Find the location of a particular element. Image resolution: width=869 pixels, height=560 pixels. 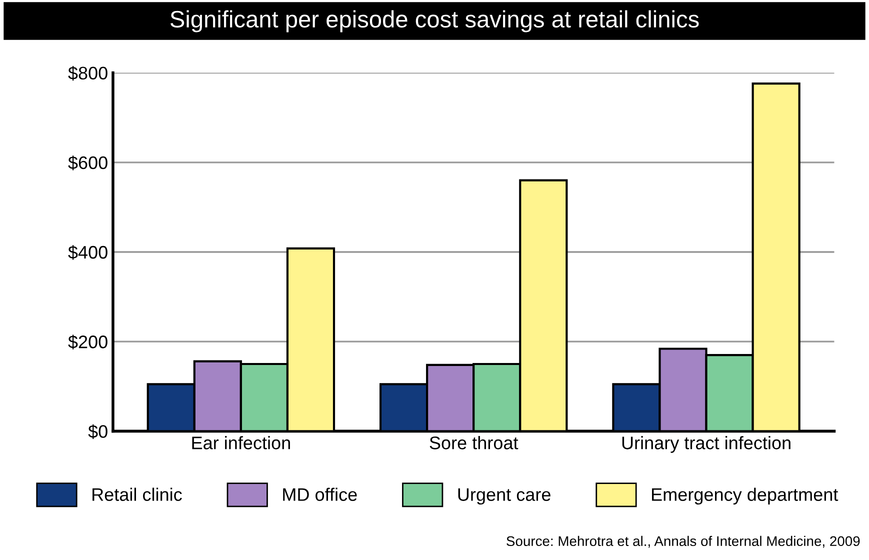

legend-label: MD office is located at coordinates (320, 494).